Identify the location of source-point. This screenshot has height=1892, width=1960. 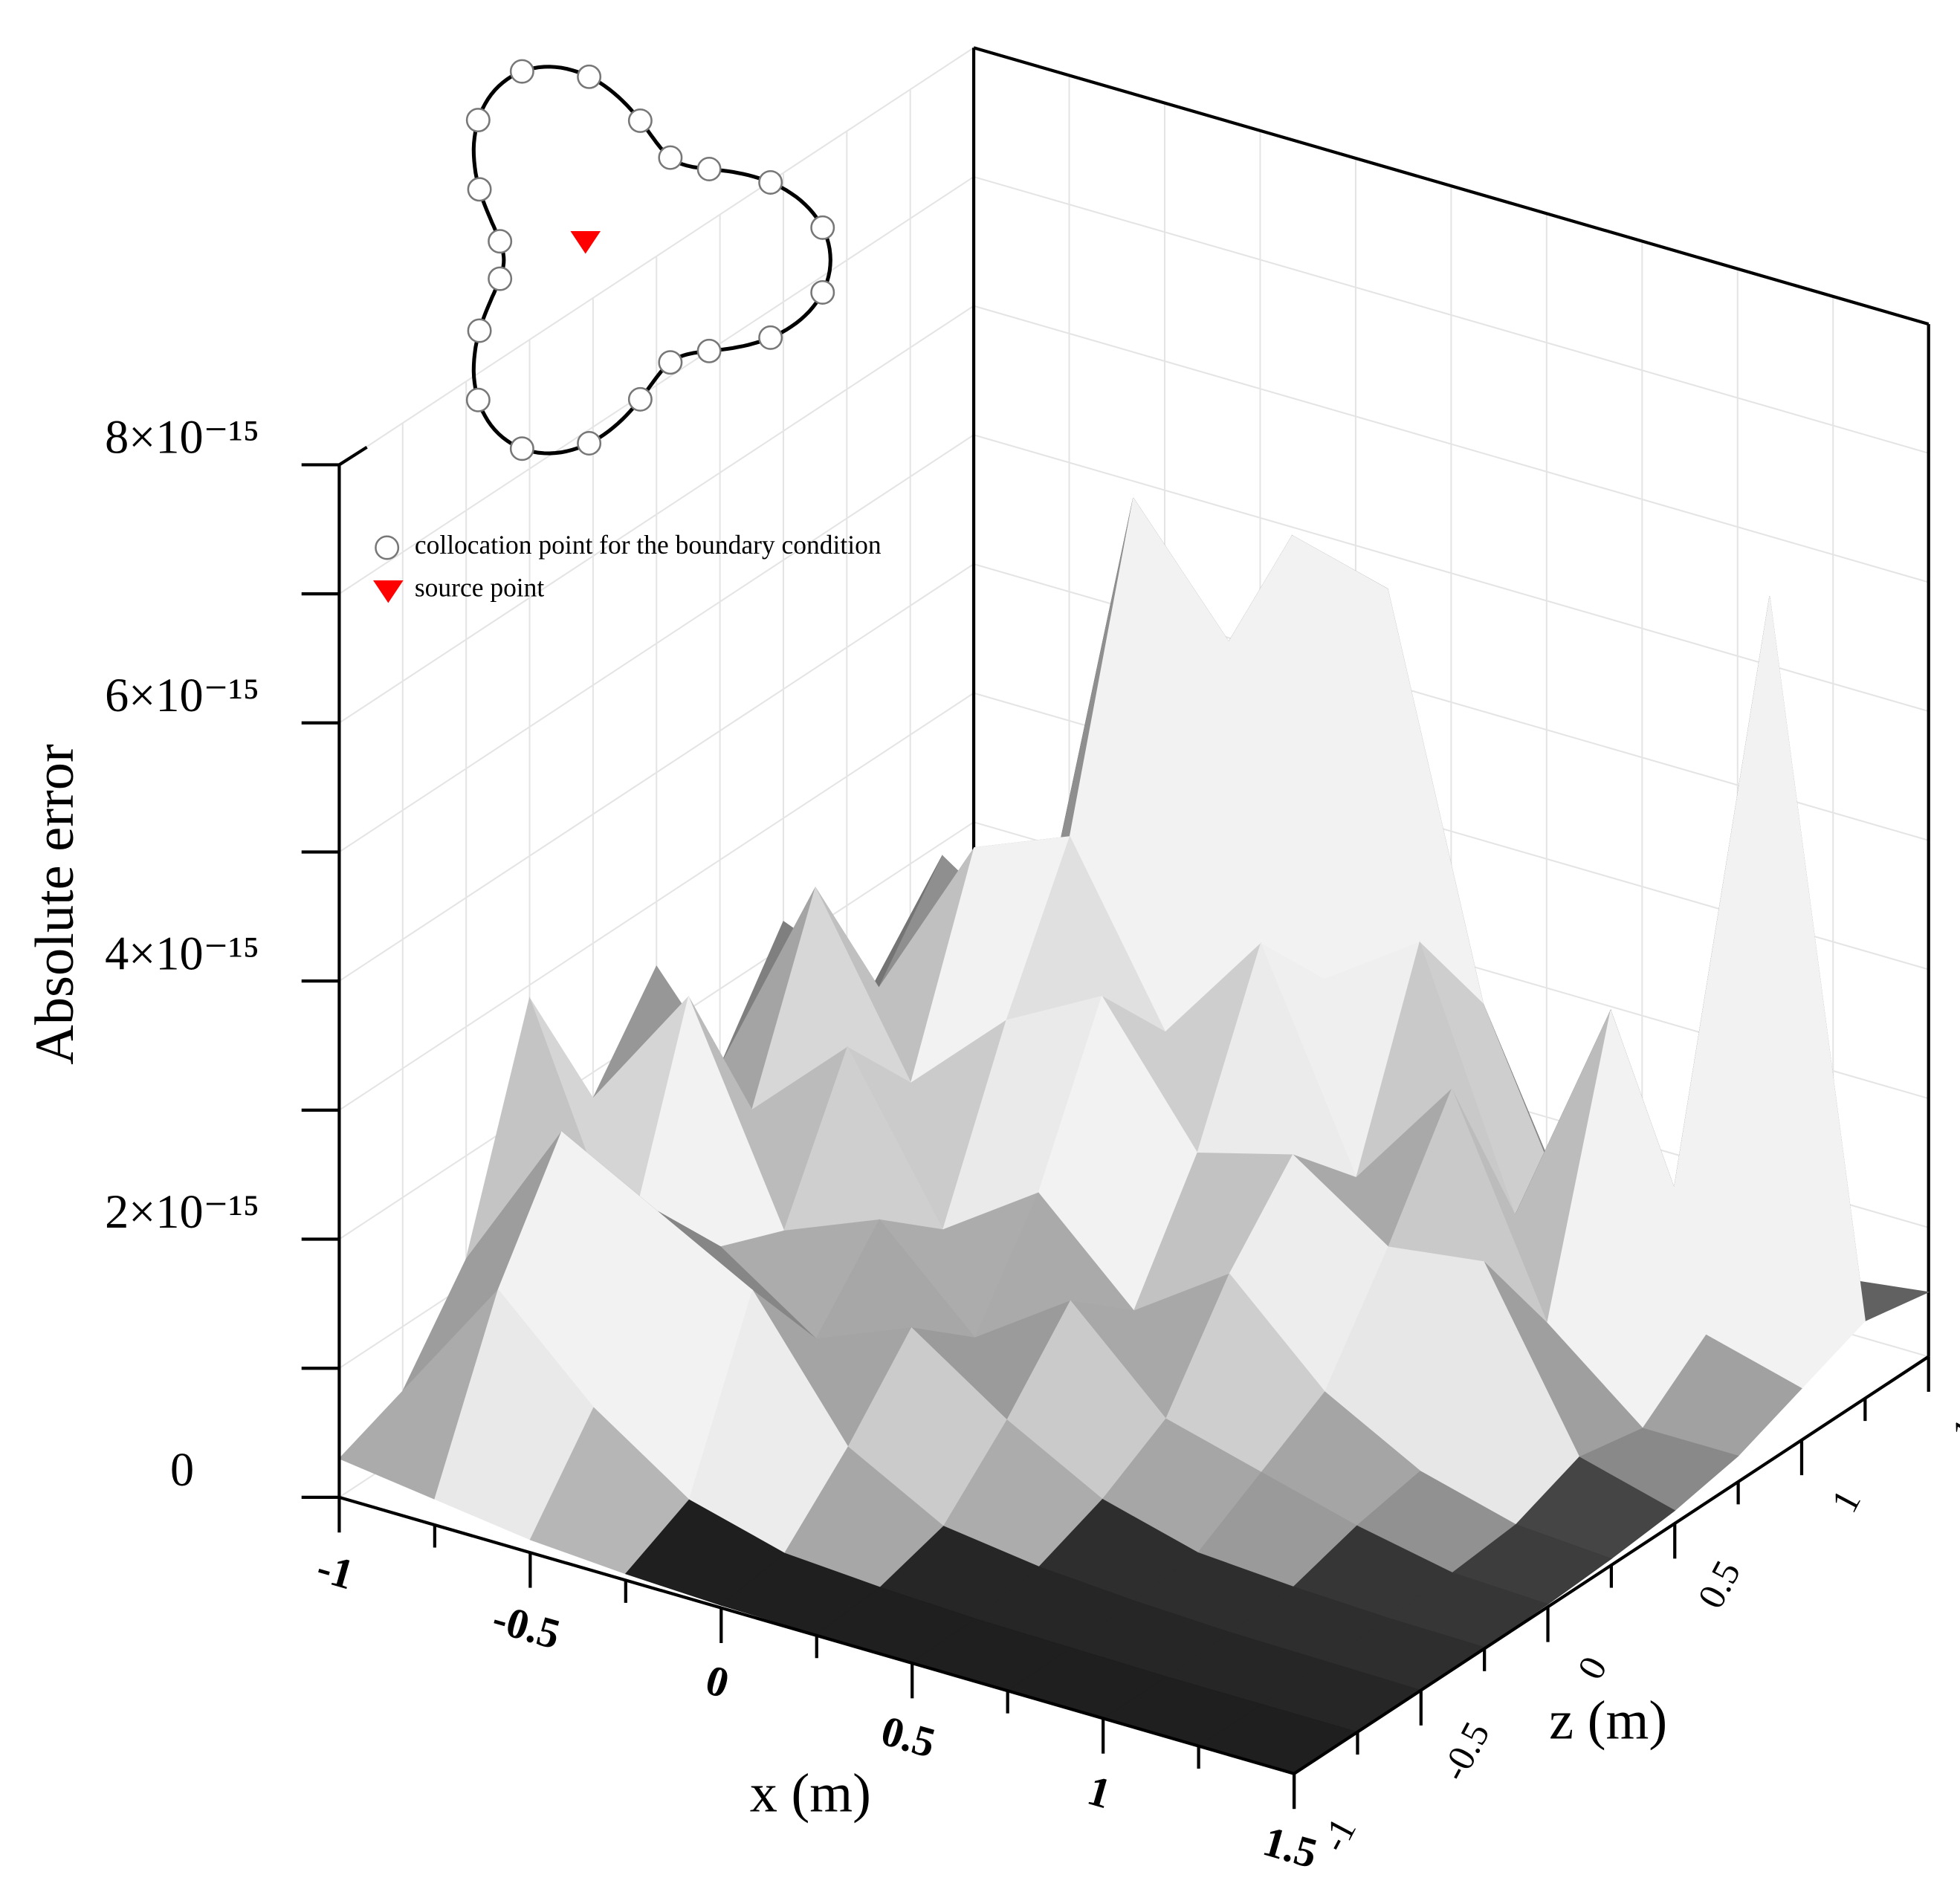
(586, 242).